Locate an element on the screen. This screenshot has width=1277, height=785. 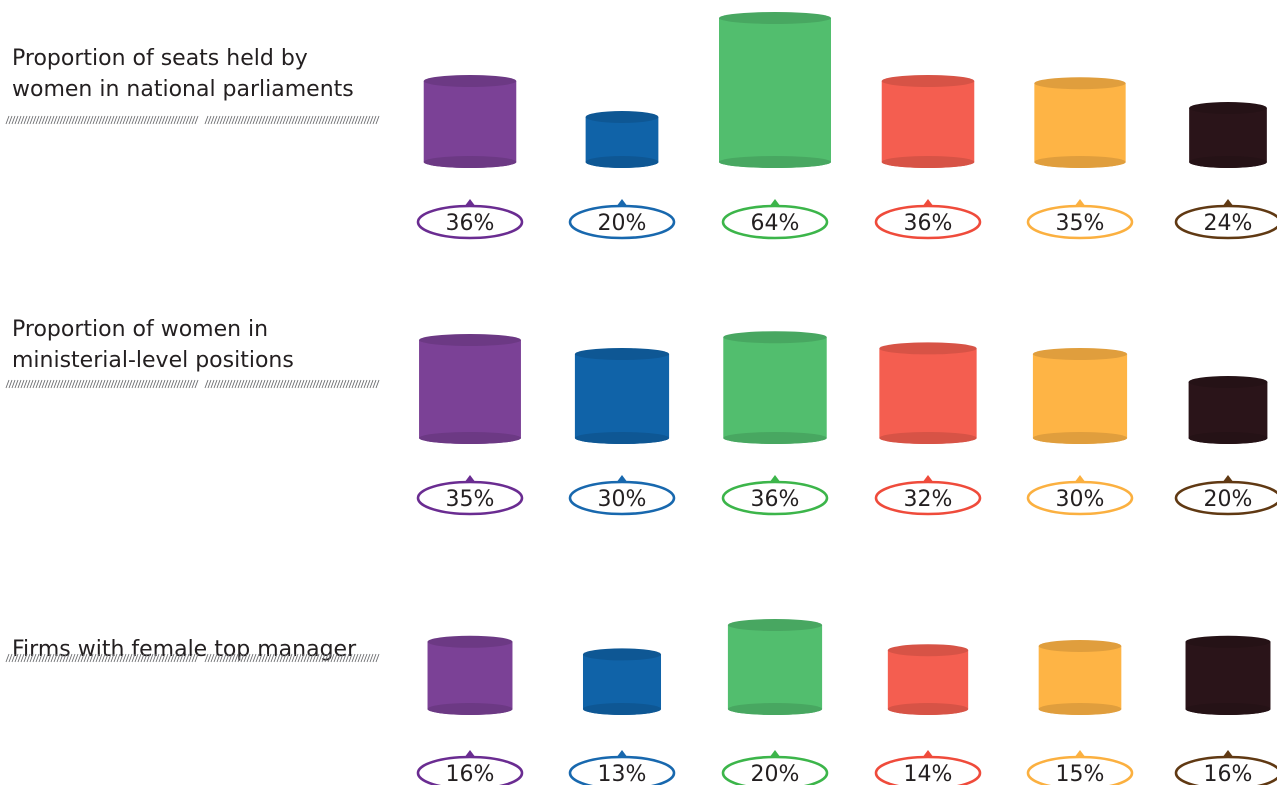
value-label-text-1-3: 32% is located at coordinates (928, 499).